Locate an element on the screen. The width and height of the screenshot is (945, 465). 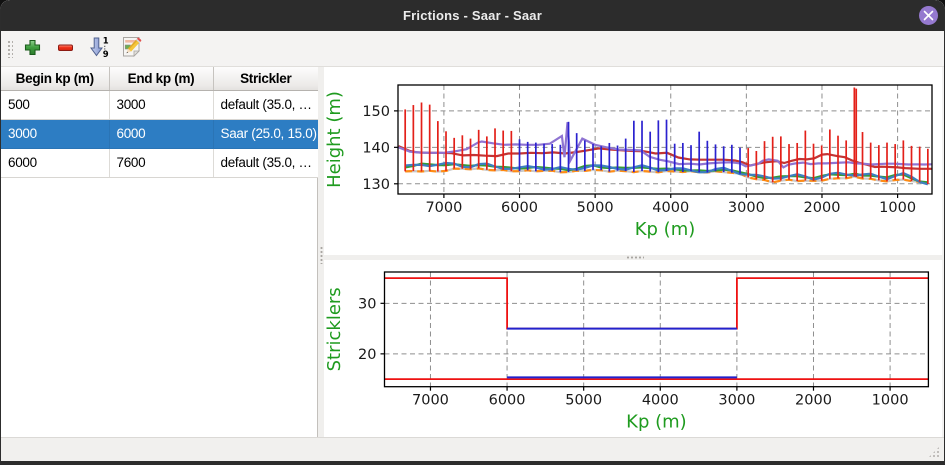
minus-icon is located at coordinates (65, 49).